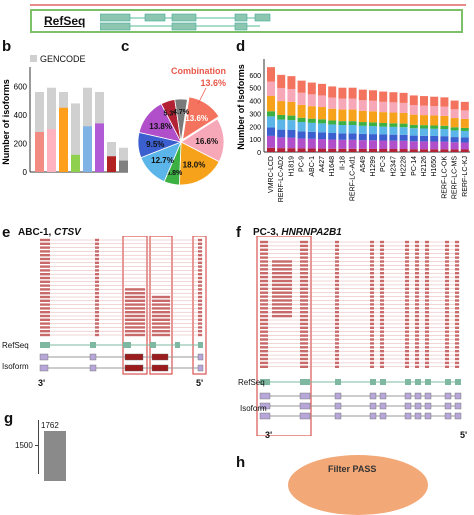  Describe the element at coordinates (393, 166) in the screenshot. I see `d-xtick-label: H2347` at that location.